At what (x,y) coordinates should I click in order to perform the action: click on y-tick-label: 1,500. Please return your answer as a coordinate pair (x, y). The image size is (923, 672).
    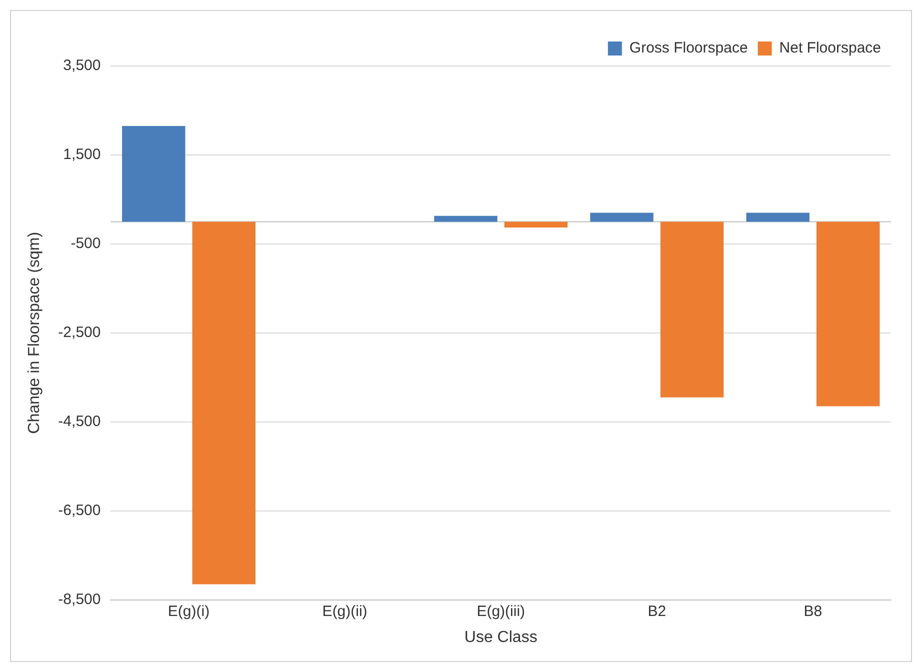
    Looking at the image, I should click on (82, 155).